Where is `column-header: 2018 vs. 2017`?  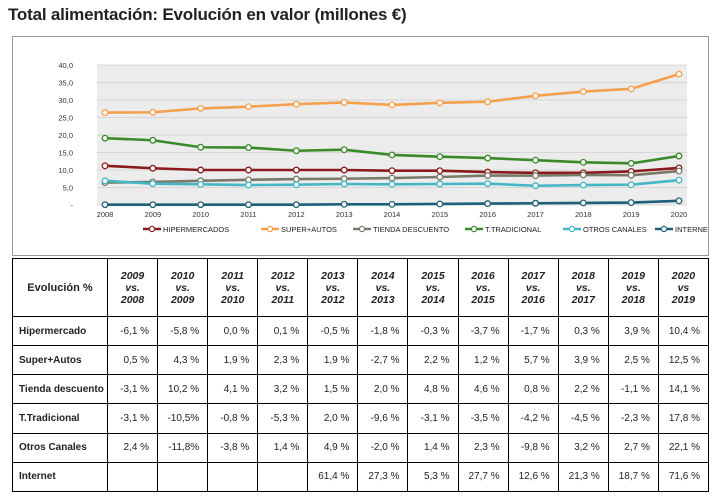
column-header: 2018 vs. 2017 is located at coordinates (583, 287).